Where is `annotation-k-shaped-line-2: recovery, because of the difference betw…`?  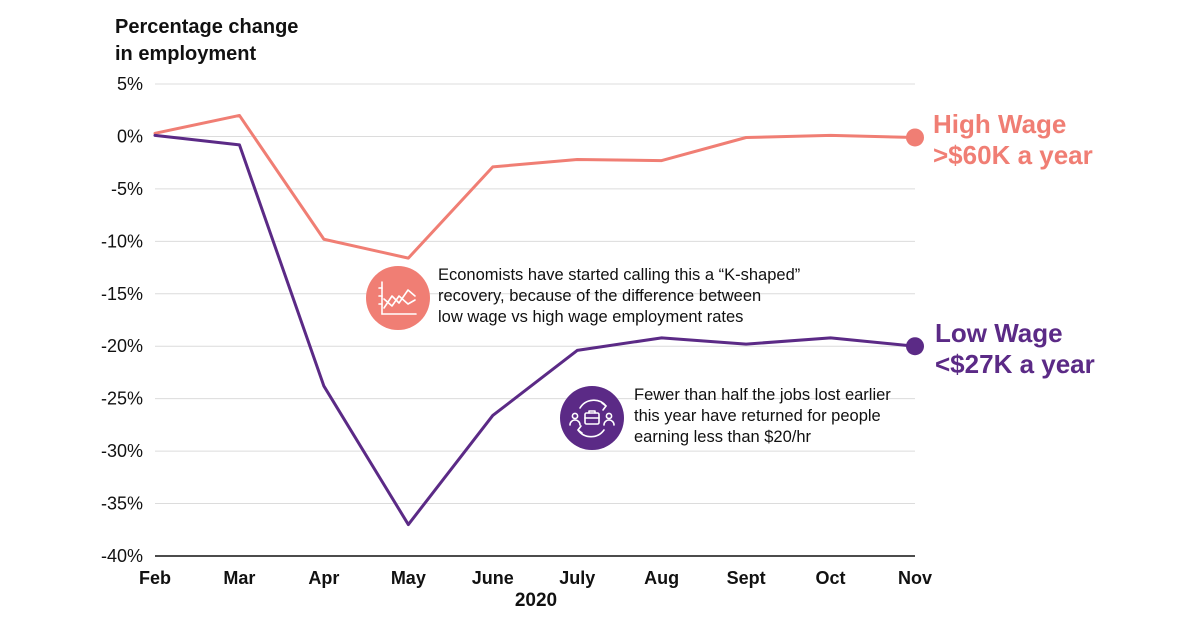
annotation-k-shaped-line-2: recovery, because of the difference betw… is located at coordinates (600, 296).